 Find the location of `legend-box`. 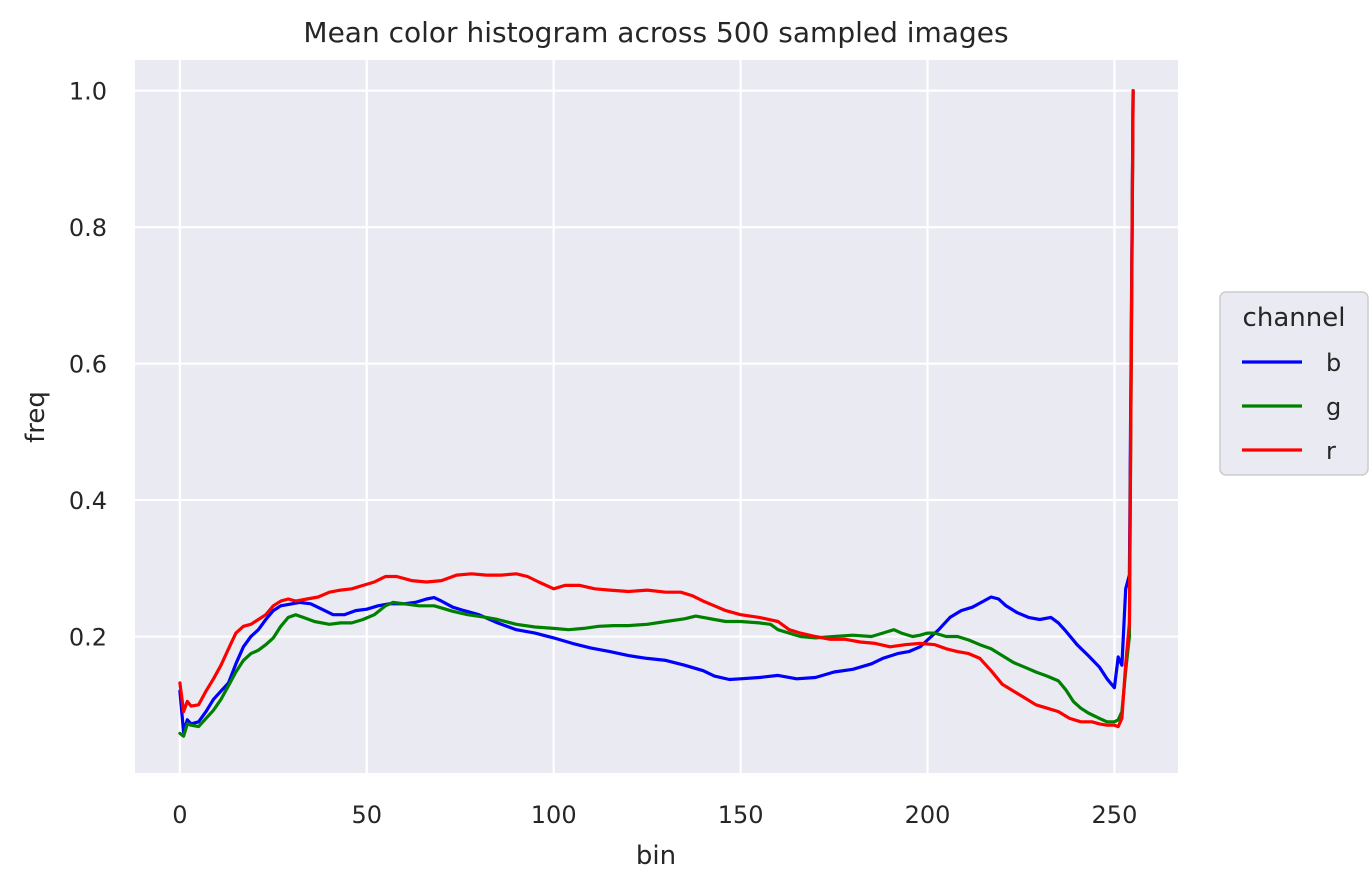

legend-box is located at coordinates (1294, 383).